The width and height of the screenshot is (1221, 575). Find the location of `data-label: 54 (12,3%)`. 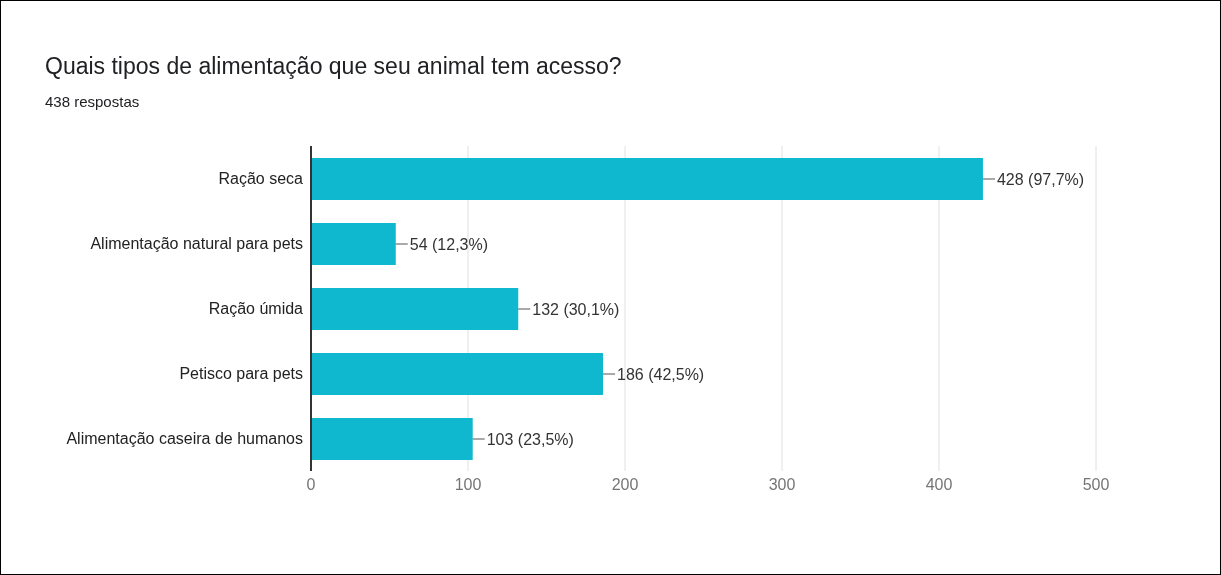

data-label: 54 (12,3%) is located at coordinates (449, 244).